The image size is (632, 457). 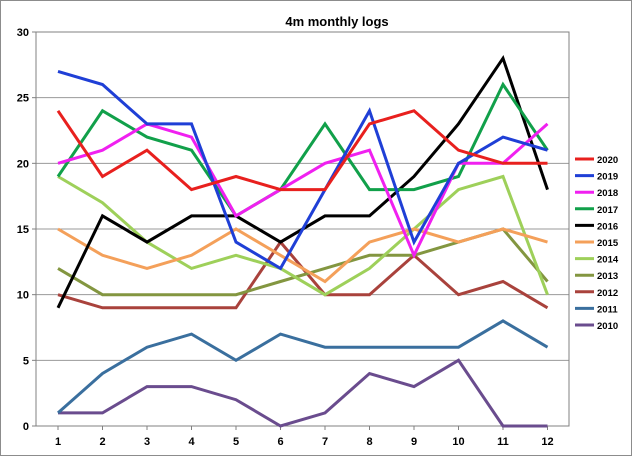 I want to click on legend-label: 2012, so click(x=607, y=293).